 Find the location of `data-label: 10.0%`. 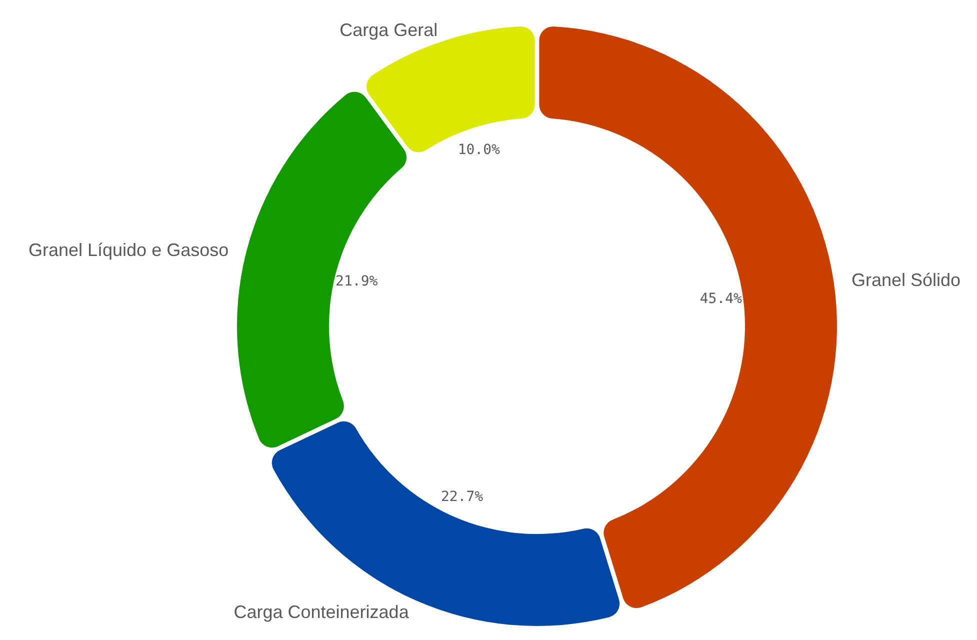

data-label: 10.0% is located at coordinates (479, 150).